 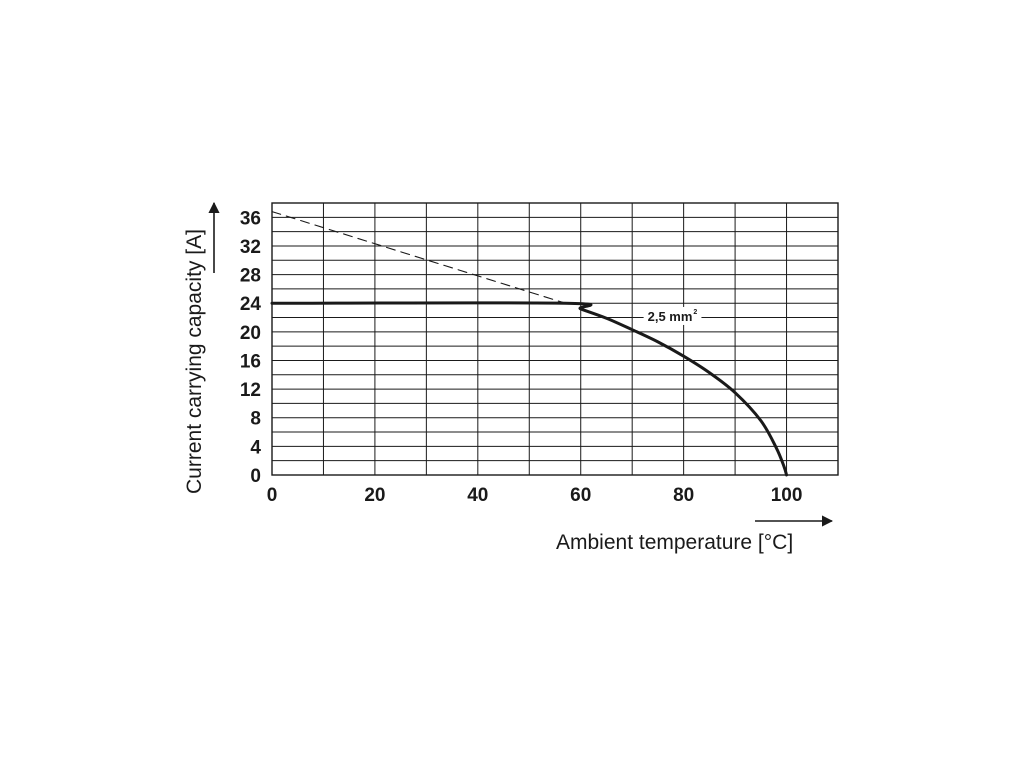 What do you see at coordinates (374, 495) in the screenshot?
I see `x-tick-label: 20` at bounding box center [374, 495].